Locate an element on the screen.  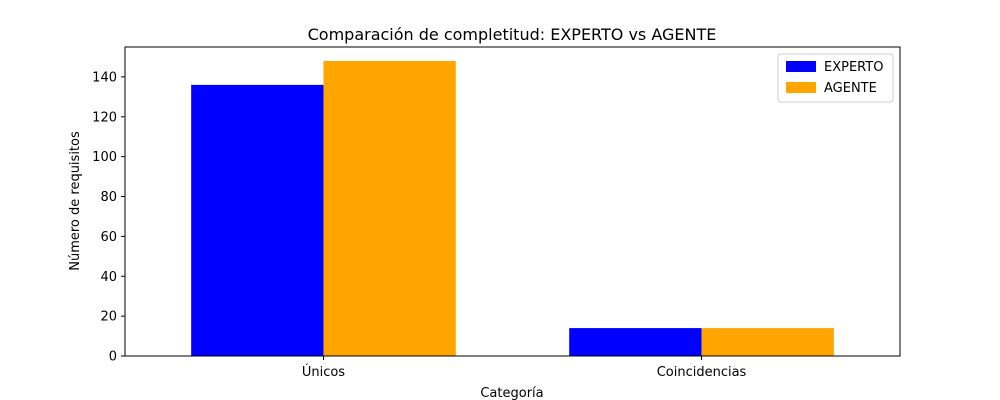
x-axis-label: Categoría is located at coordinates (511, 393).